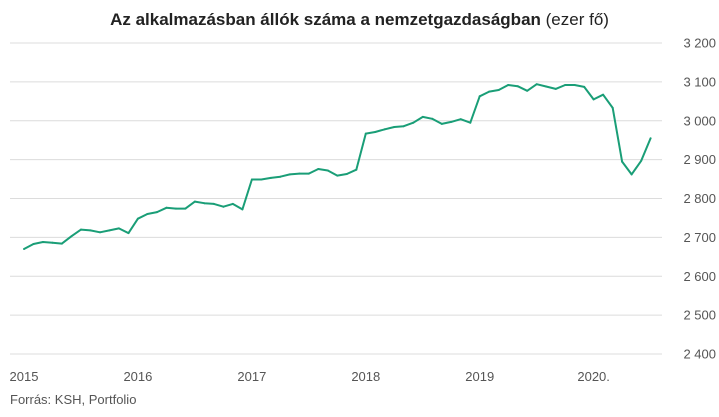 This screenshot has width=719, height=417. What do you see at coordinates (699, 315) in the screenshot?
I see `y-tick-label: 2 500` at bounding box center [699, 315].